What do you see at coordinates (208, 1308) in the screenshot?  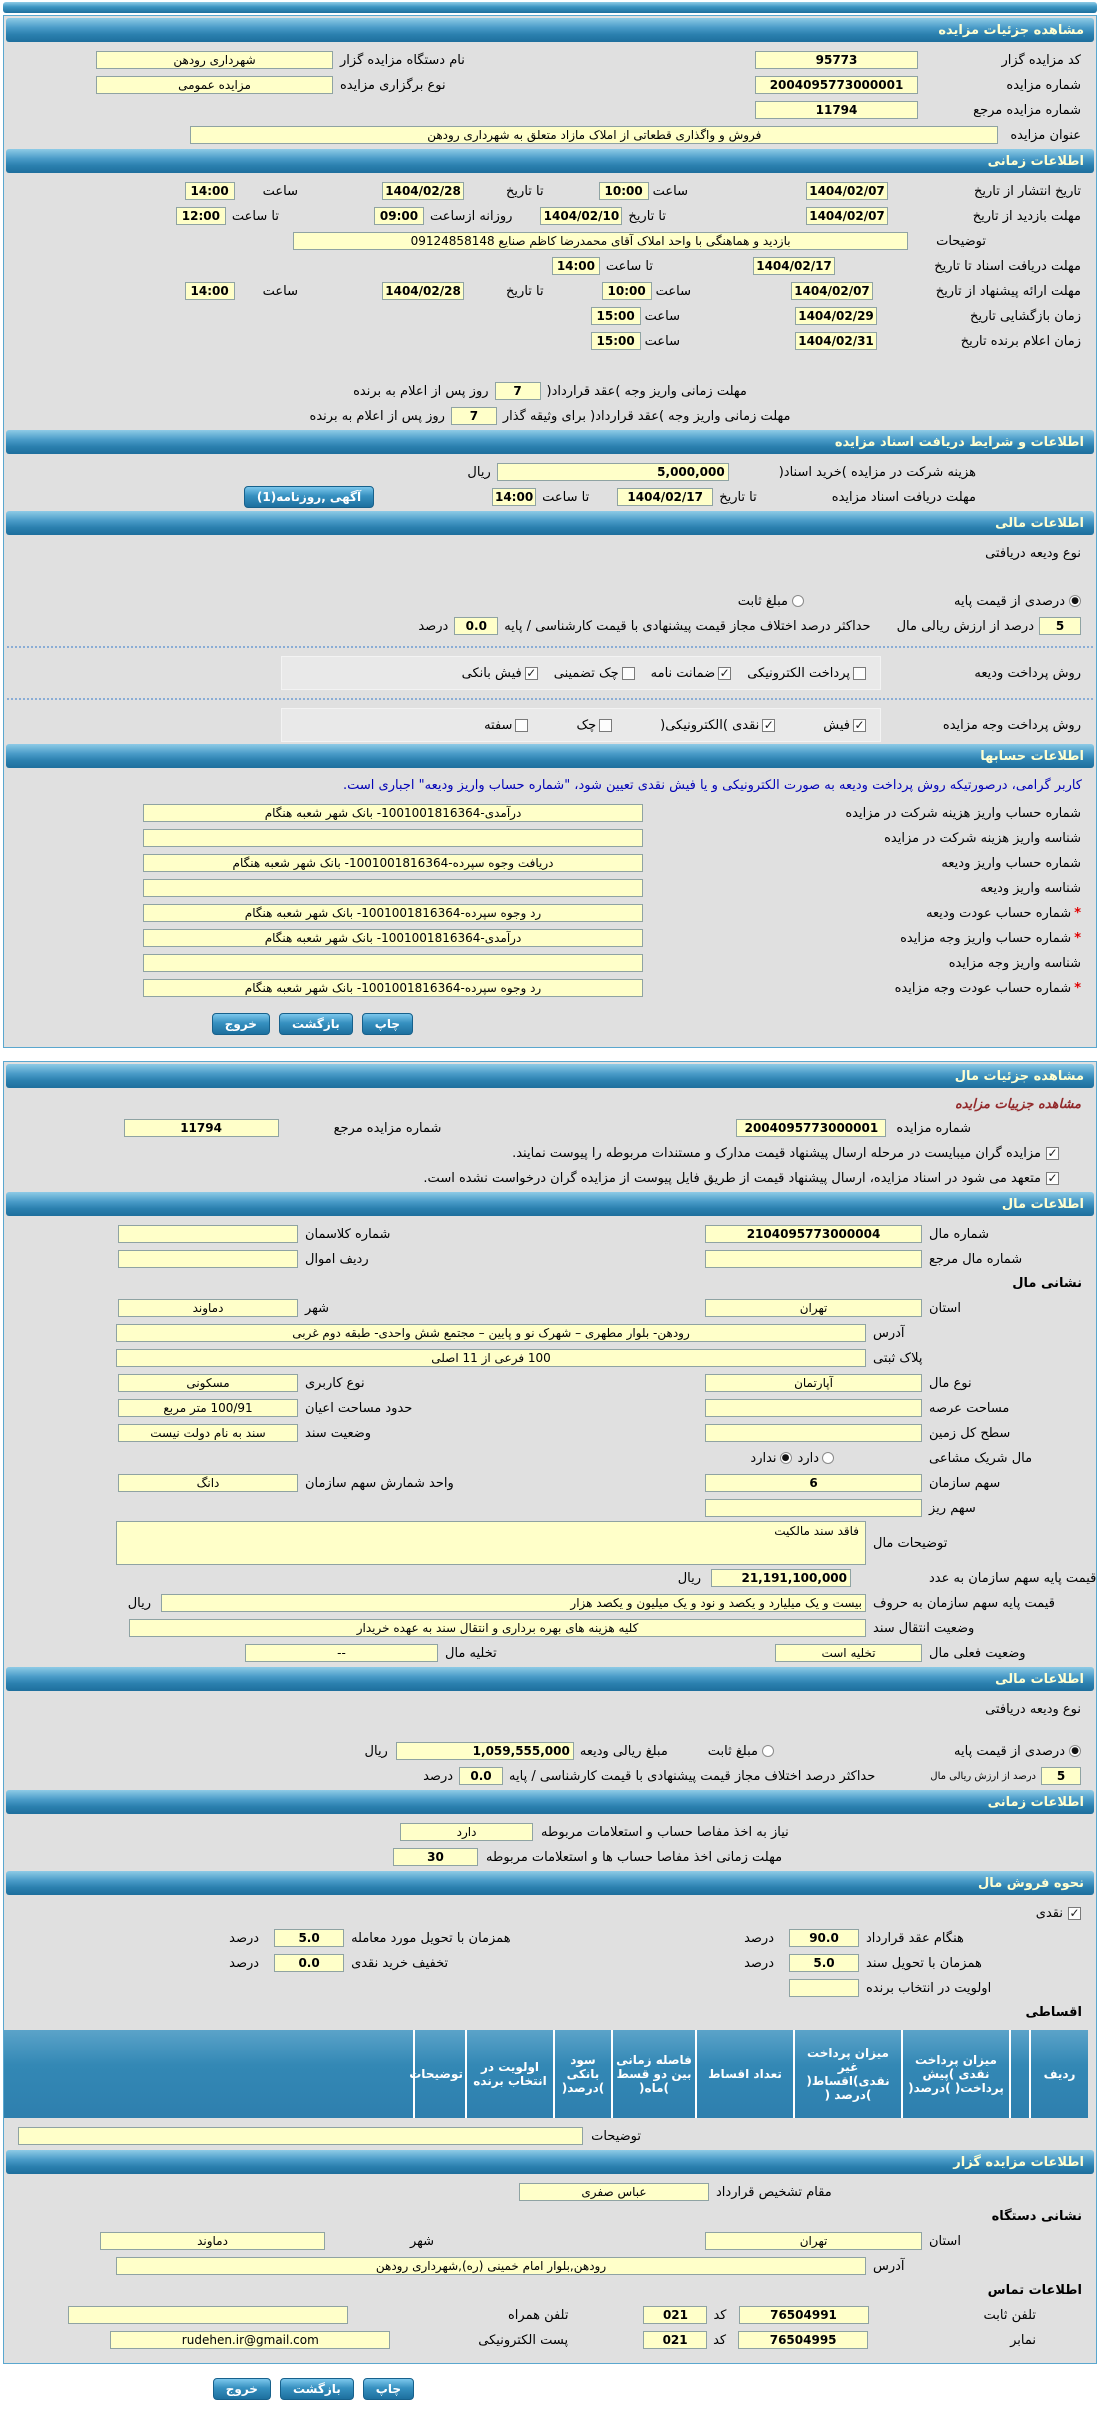 I see `city-field: دماوند` at bounding box center [208, 1308].